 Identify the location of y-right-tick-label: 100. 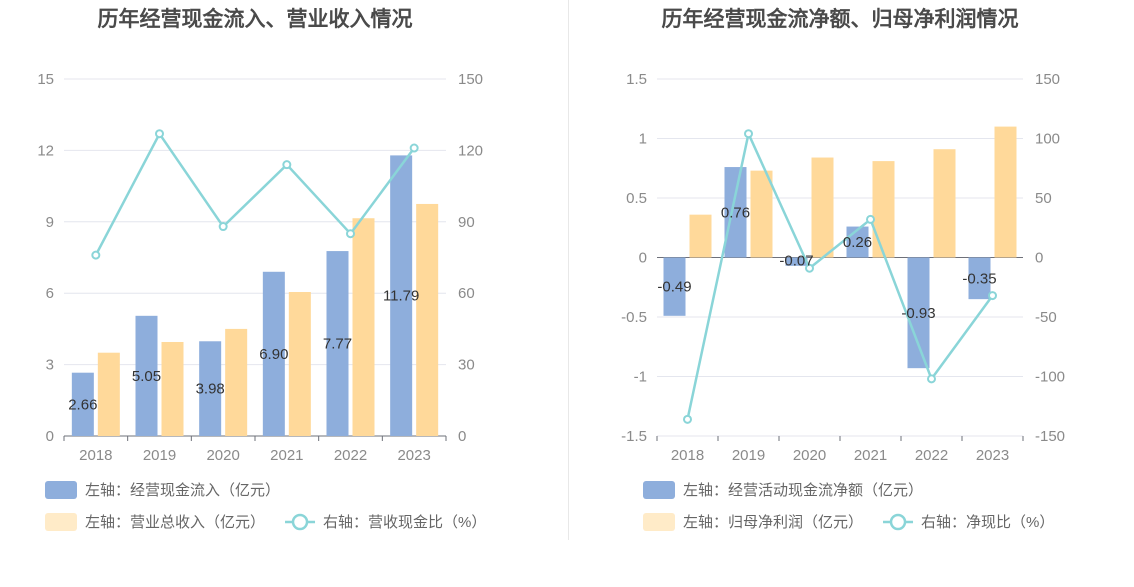
(1047, 139).